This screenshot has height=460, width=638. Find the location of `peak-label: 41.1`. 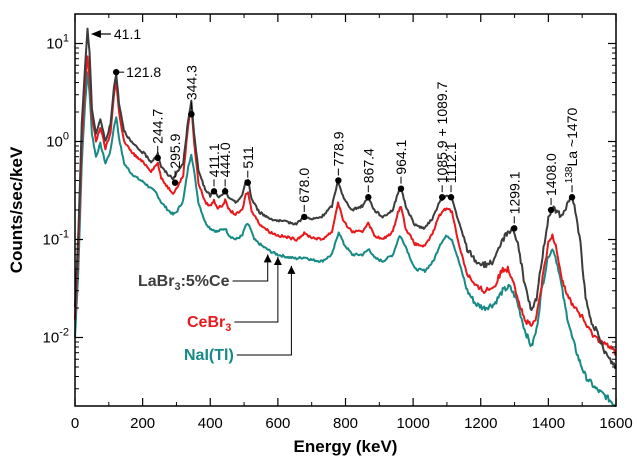

peak-label: 41.1 is located at coordinates (127, 34).